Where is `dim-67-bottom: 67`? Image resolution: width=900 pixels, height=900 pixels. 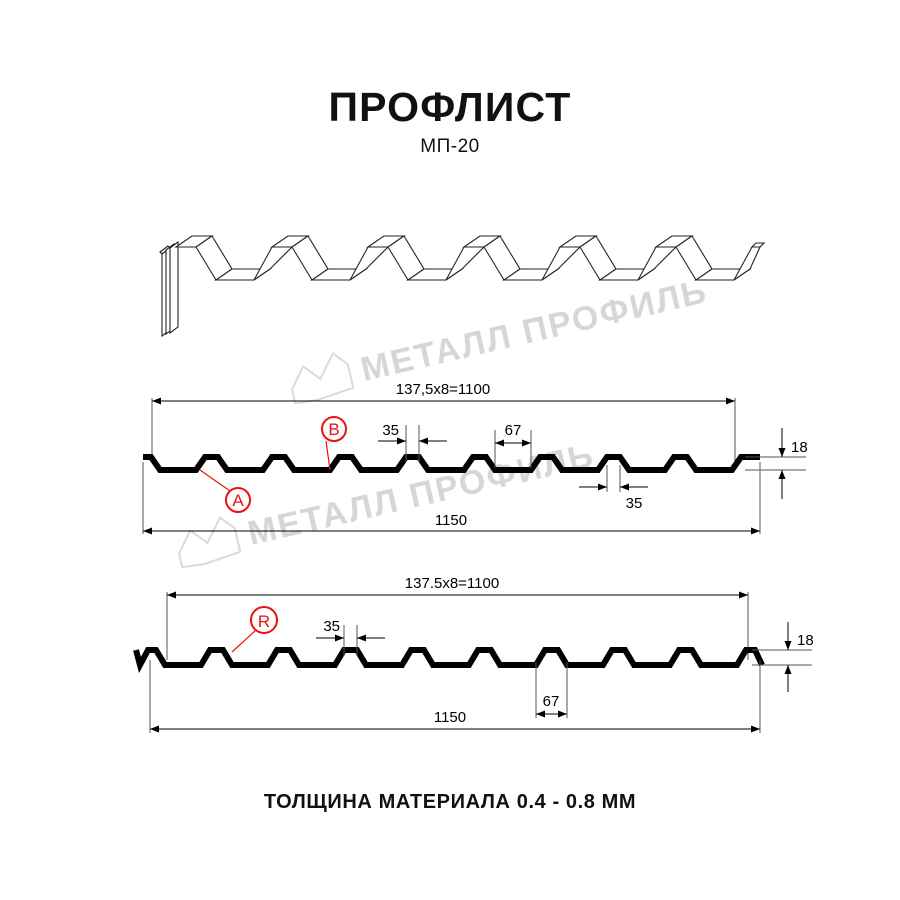 dim-67-bottom: 67 is located at coordinates (551, 690).